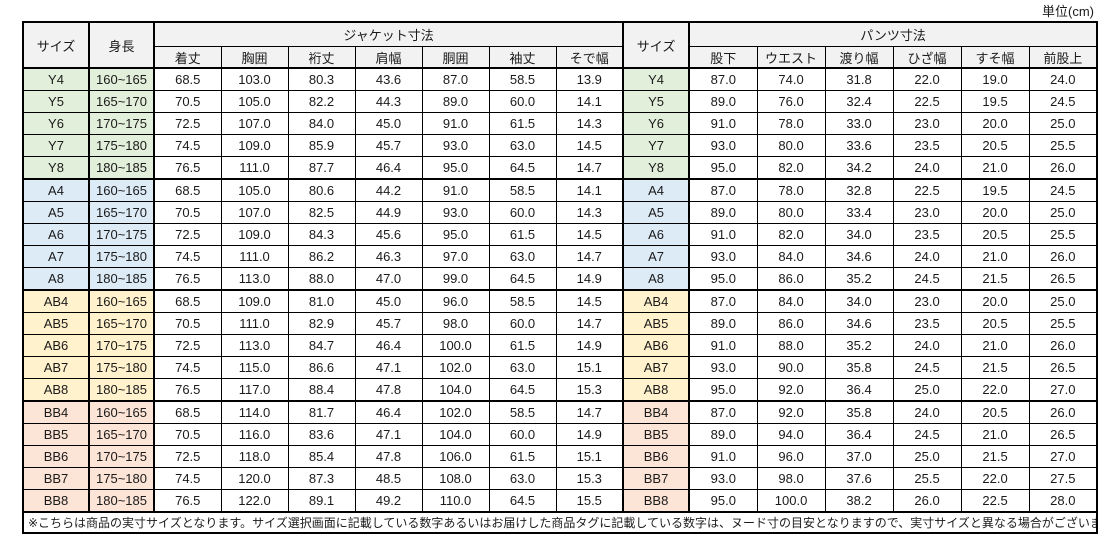  What do you see at coordinates (656, 323) in the screenshot?
I see `size-cell-pants: AB5` at bounding box center [656, 323].